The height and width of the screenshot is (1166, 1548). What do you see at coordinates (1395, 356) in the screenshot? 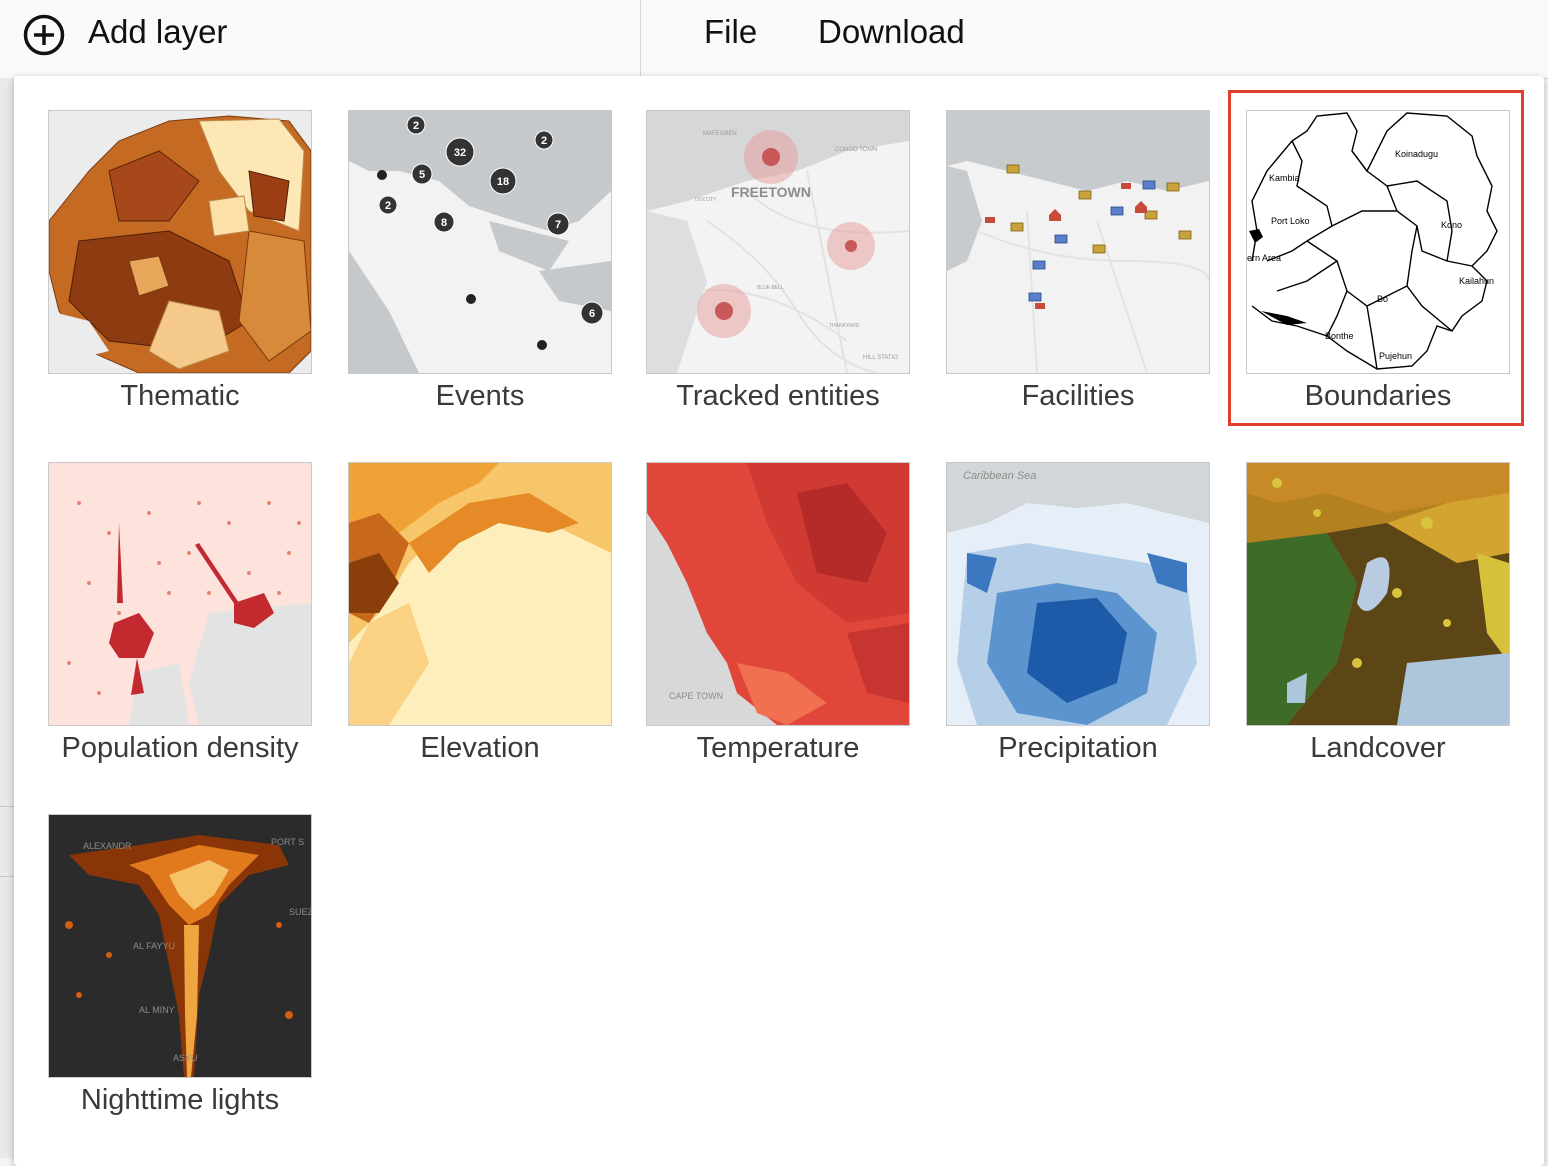
I see `boundary-label: Pujehun` at bounding box center [1395, 356].